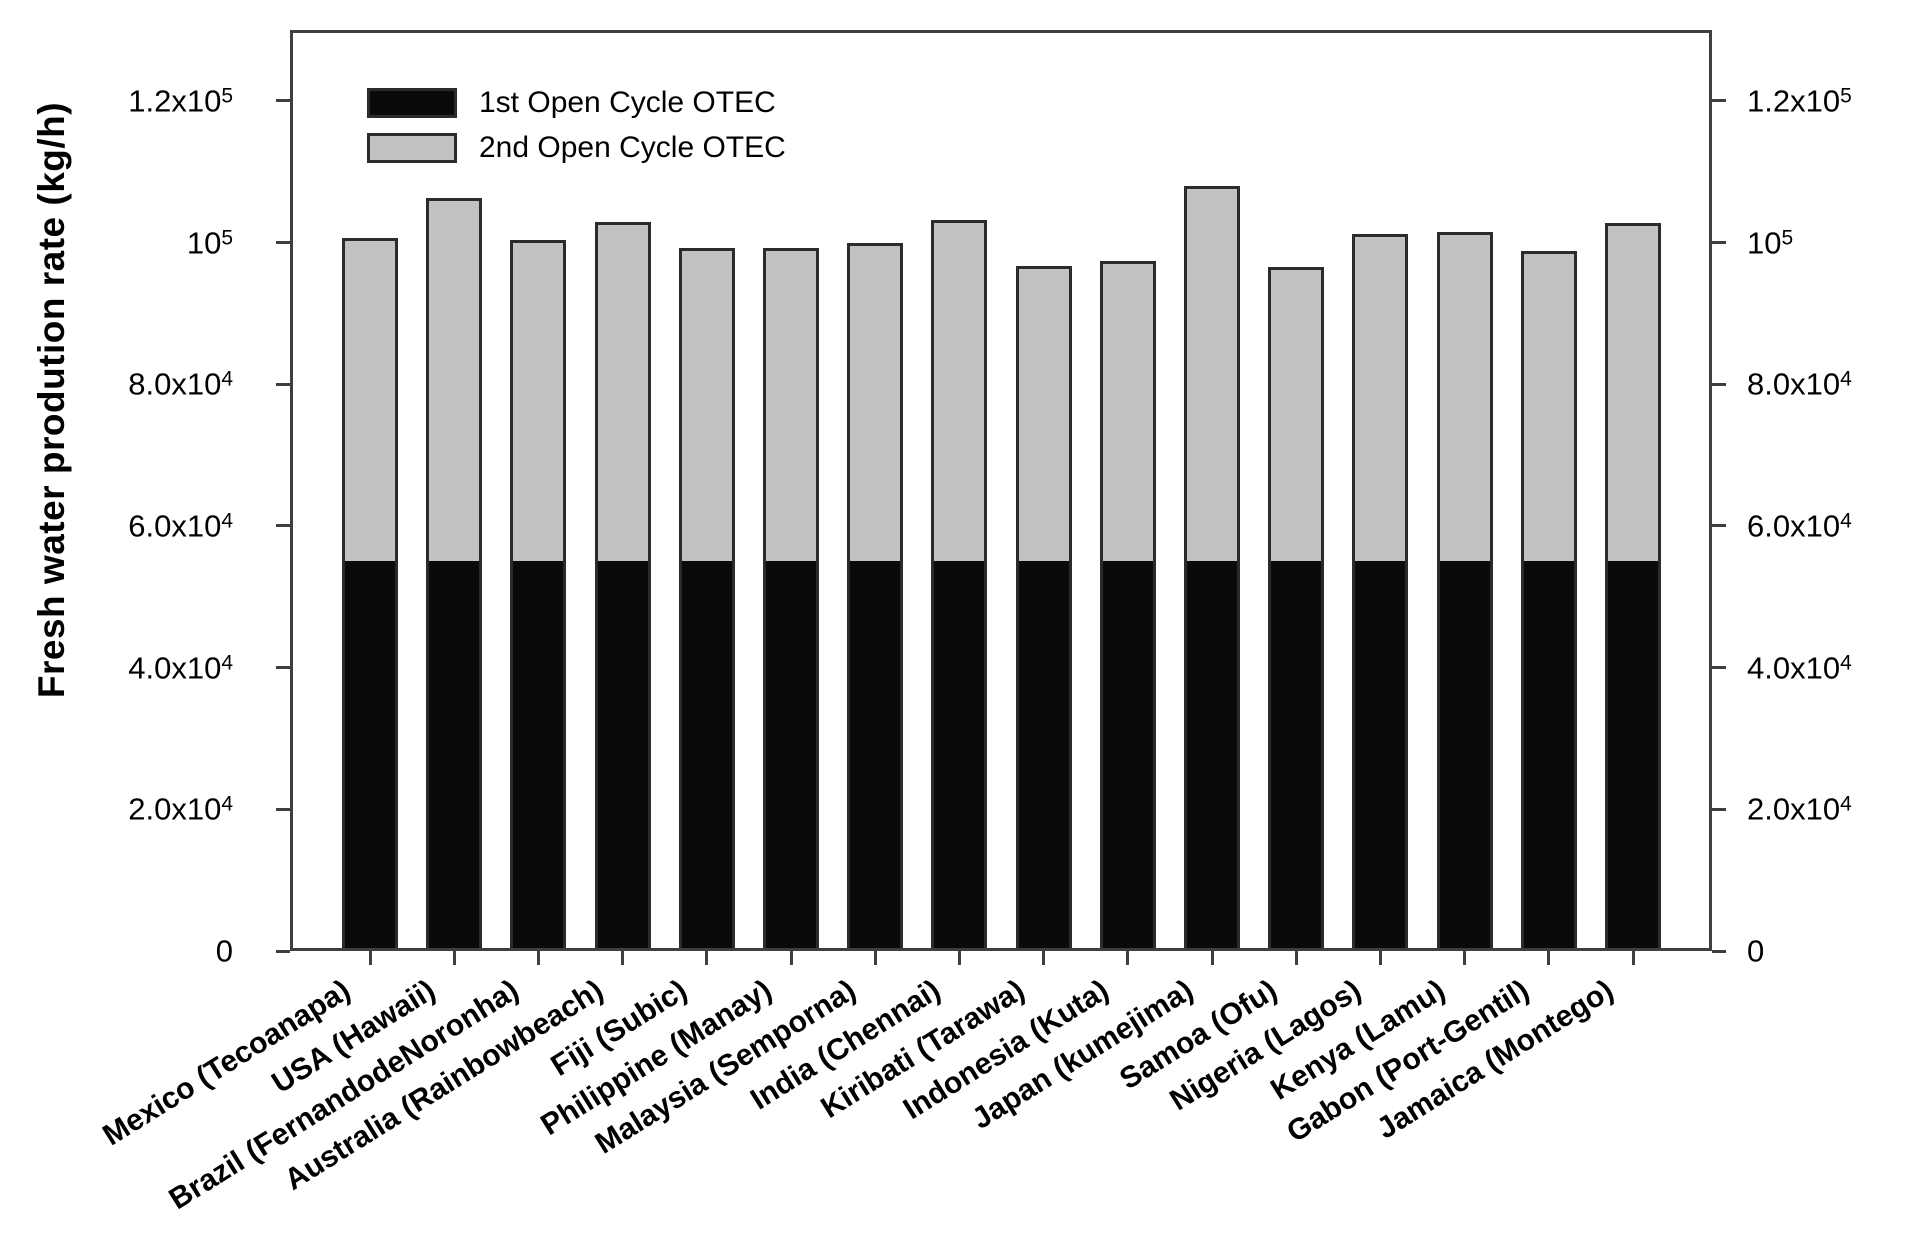 The height and width of the screenshot is (1253, 1925). Describe the element at coordinates (632, 147) in the screenshot. I see `legend-label: 2nd Open Cycle OTEC` at that location.